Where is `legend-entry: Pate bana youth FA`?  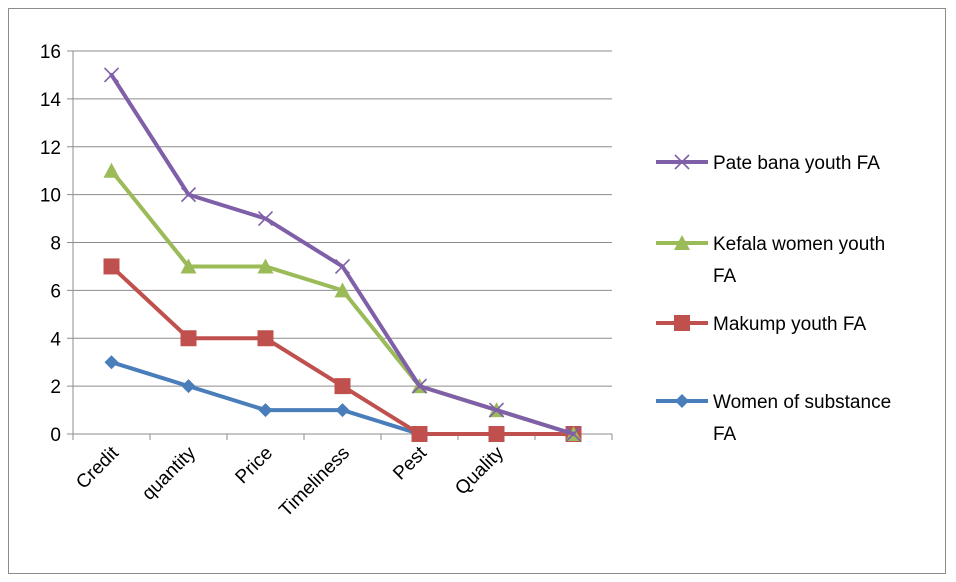
legend-entry: Pate bana youth FA is located at coordinates (768, 163).